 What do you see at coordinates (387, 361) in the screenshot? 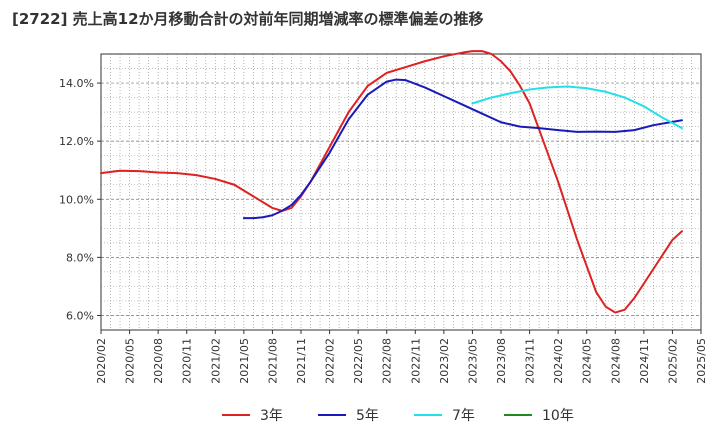
I see `x-tick-label: 2022/08` at bounding box center [387, 361].